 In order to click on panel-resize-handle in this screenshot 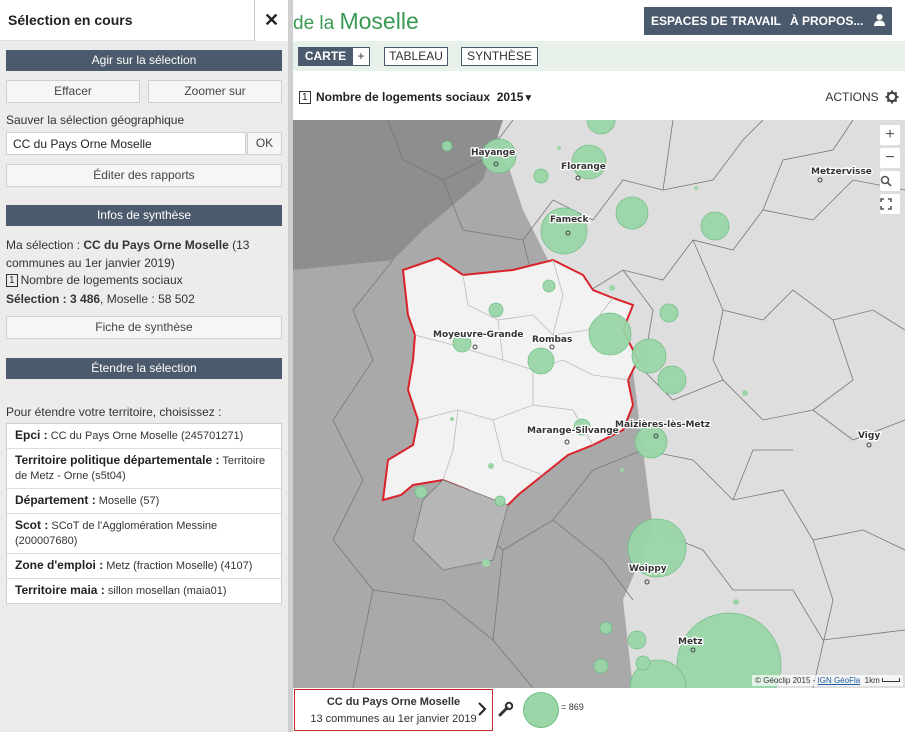, I will do `click(290, 366)`.